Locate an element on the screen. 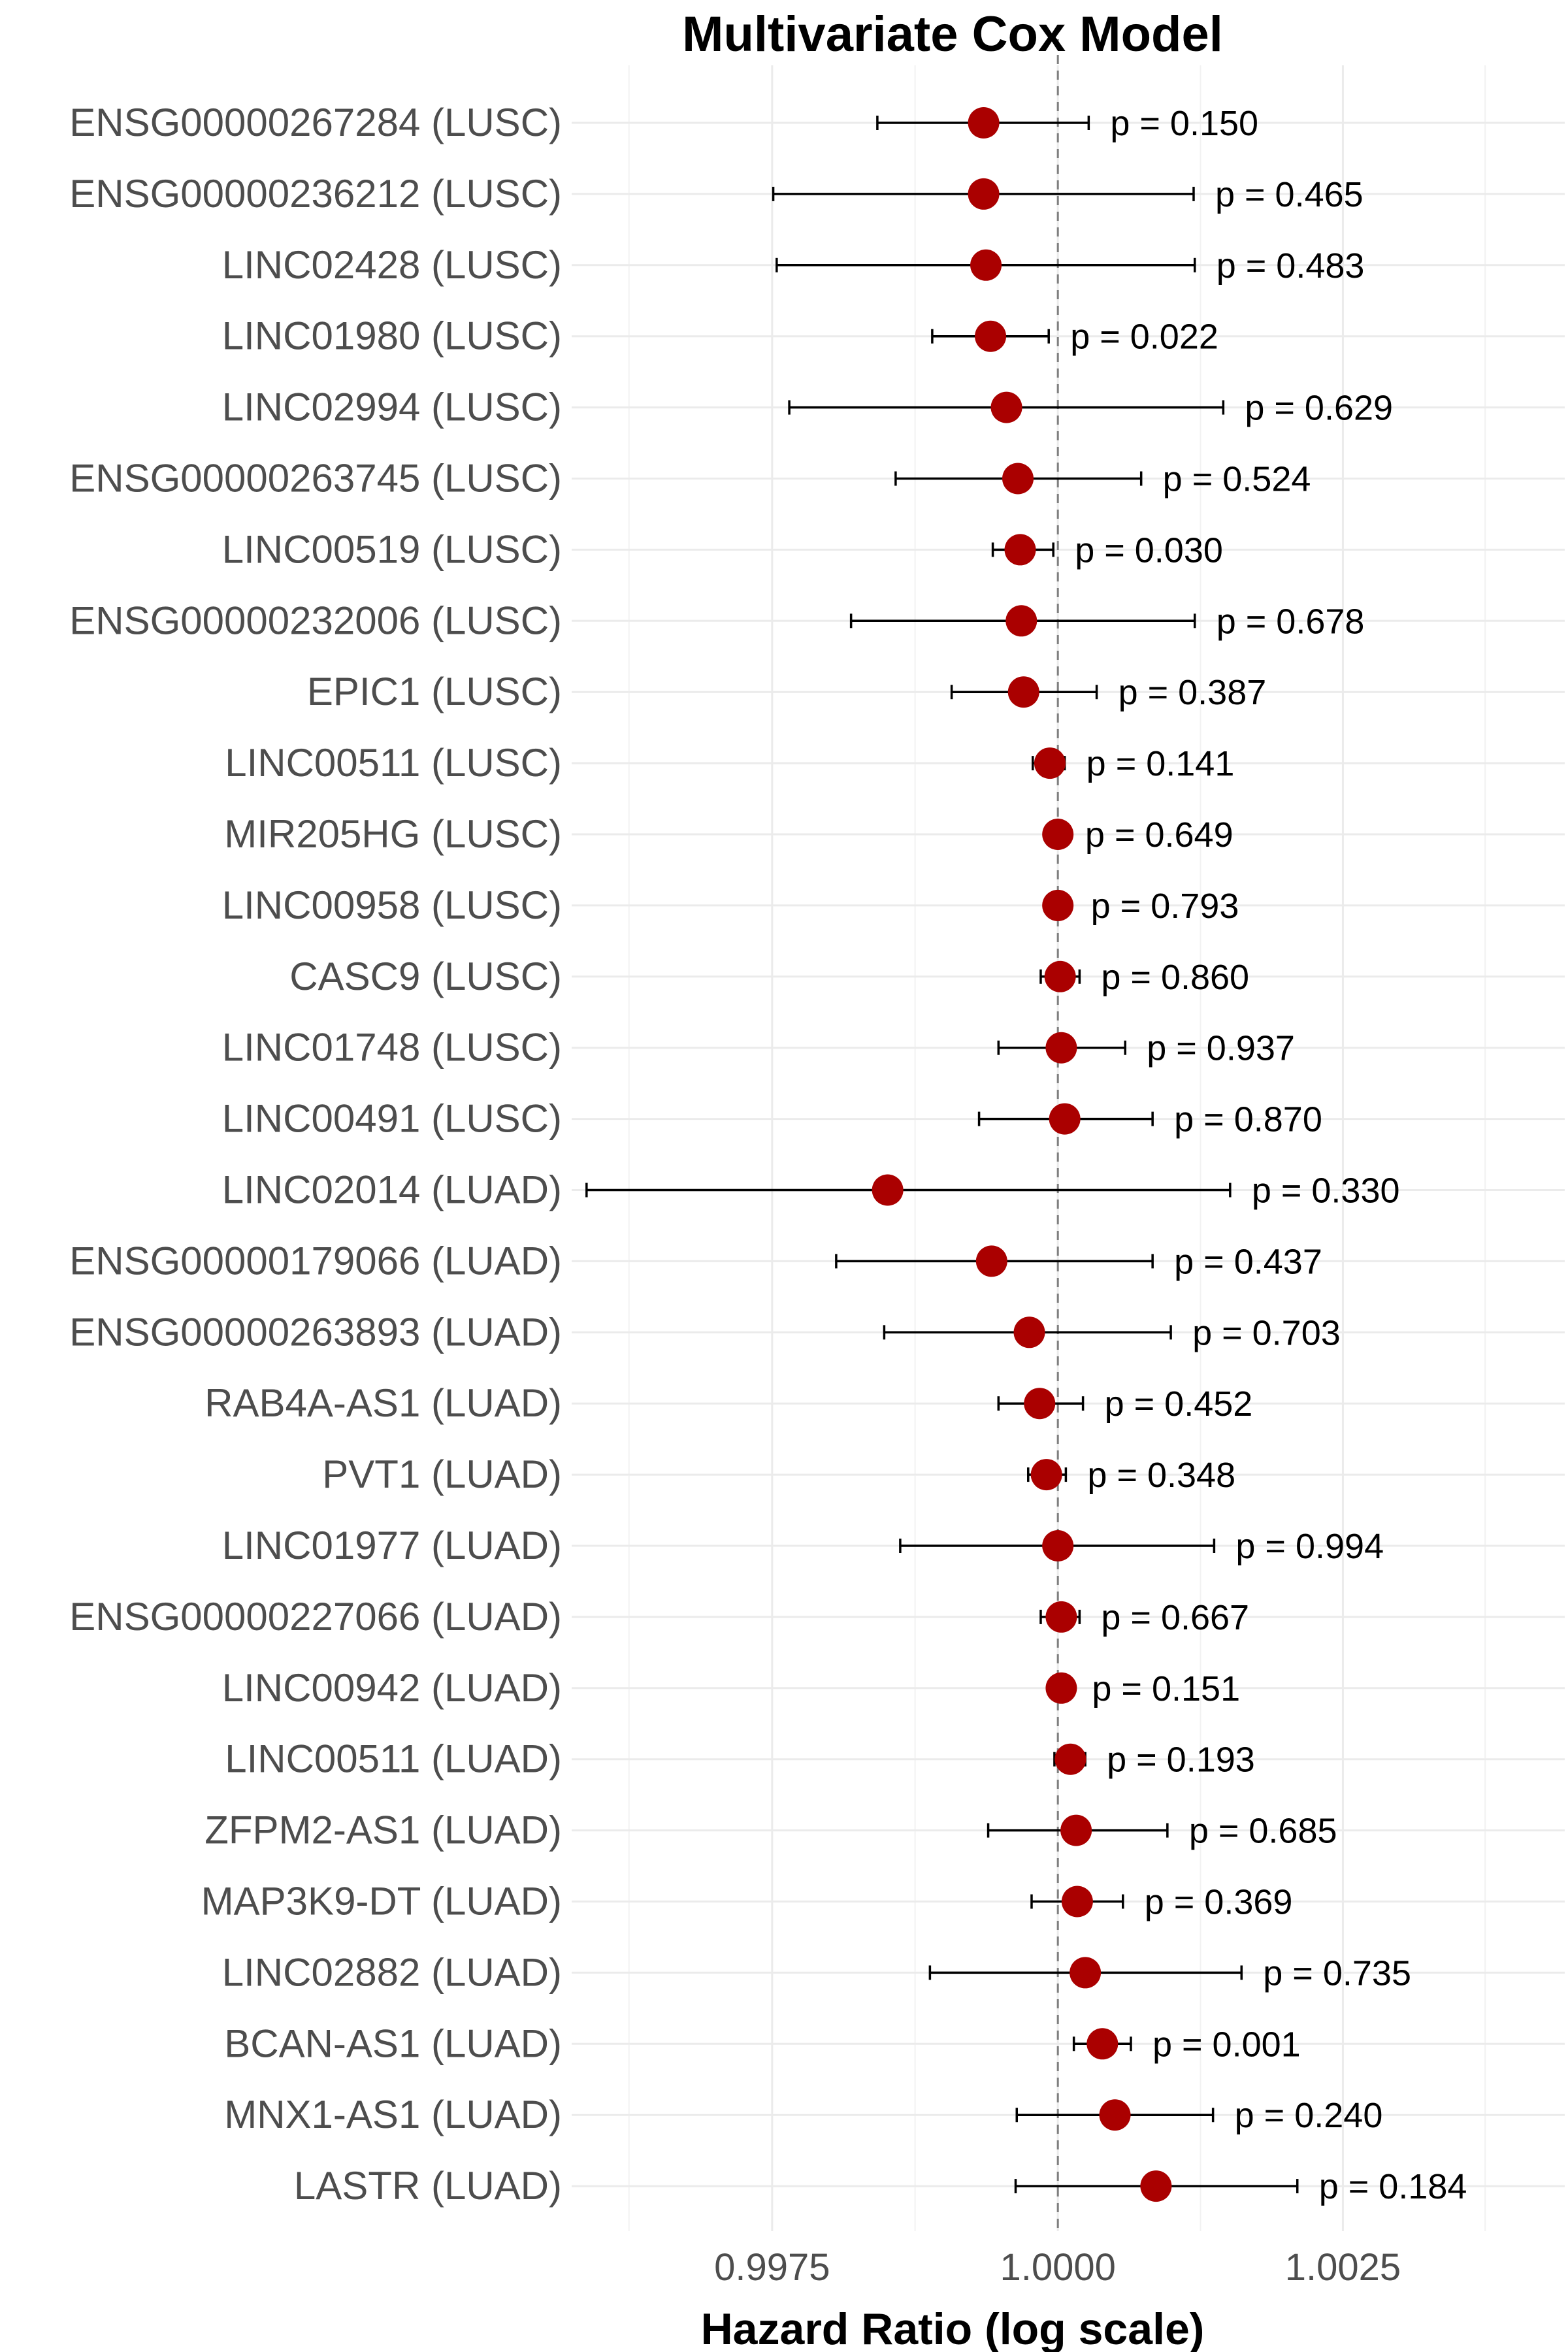  row-label: LINC01748 (LUSC) is located at coordinates (392, 1048).